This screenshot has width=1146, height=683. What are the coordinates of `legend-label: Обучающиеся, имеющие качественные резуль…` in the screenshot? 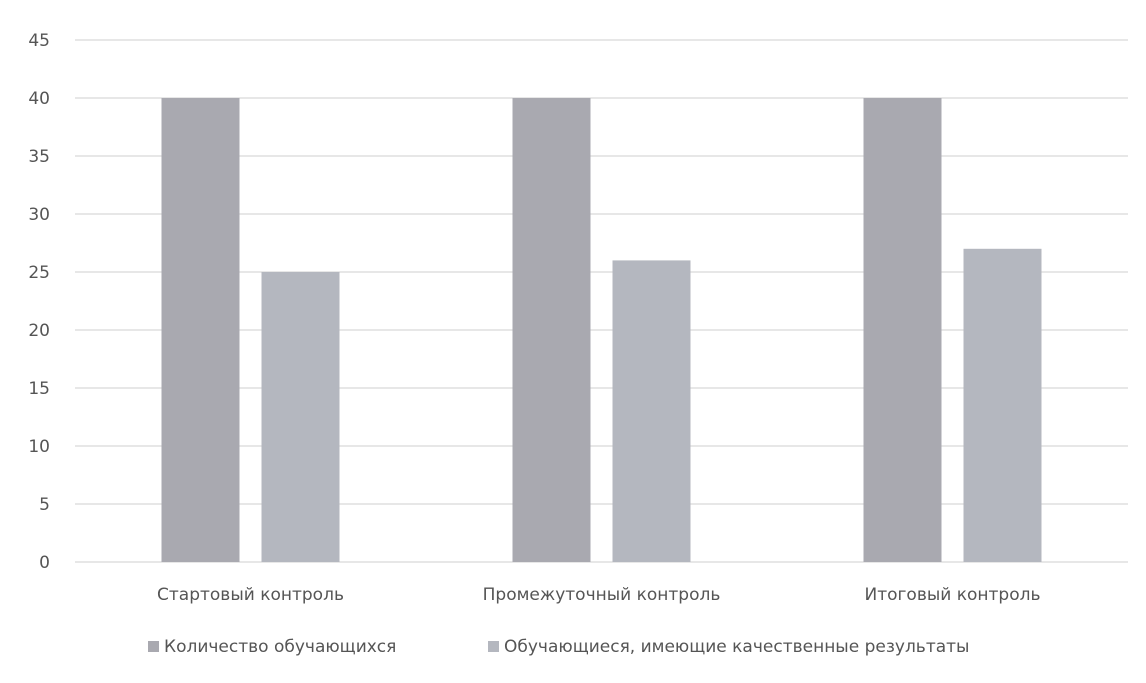 It's located at (736, 647).